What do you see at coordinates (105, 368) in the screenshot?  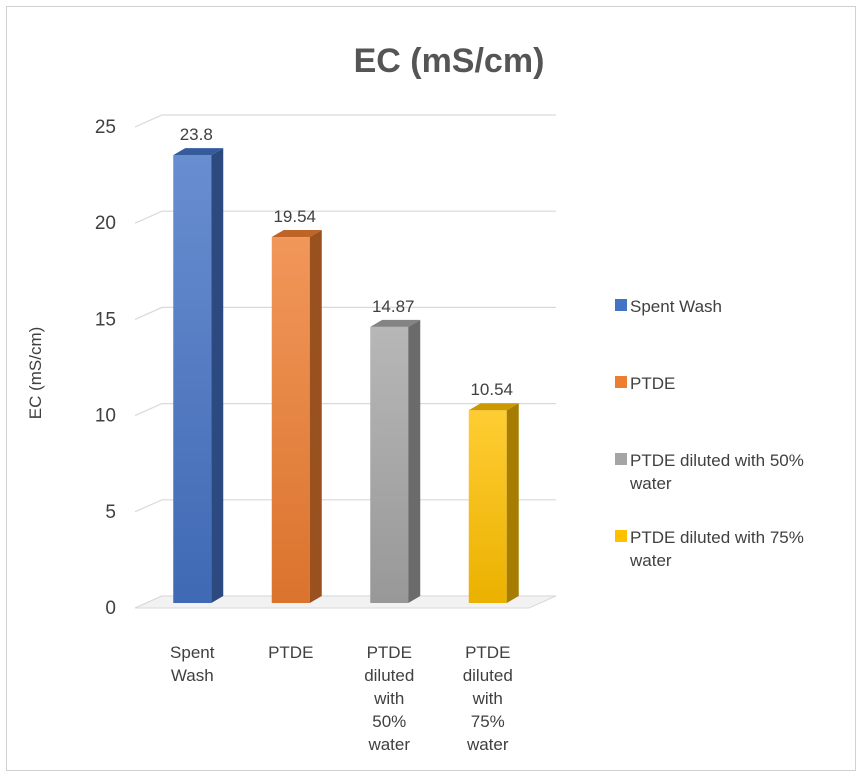 I see `y-axis-ticks: 0 5 10 15 20 25` at bounding box center [105, 368].